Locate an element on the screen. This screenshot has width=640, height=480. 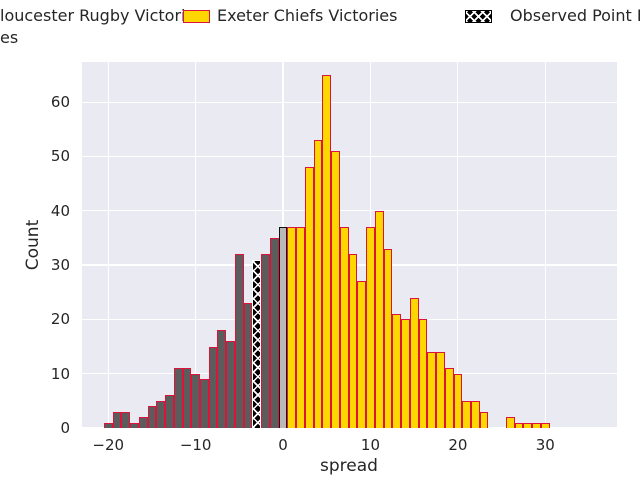
x-tick--10: −10 is located at coordinates (195, 445).